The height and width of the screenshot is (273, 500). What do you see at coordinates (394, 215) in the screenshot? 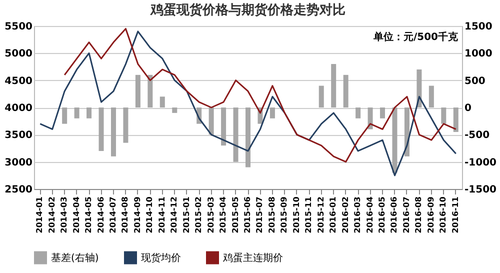
I see `x-tick-label: 2016-06` at bounding box center [394, 215].